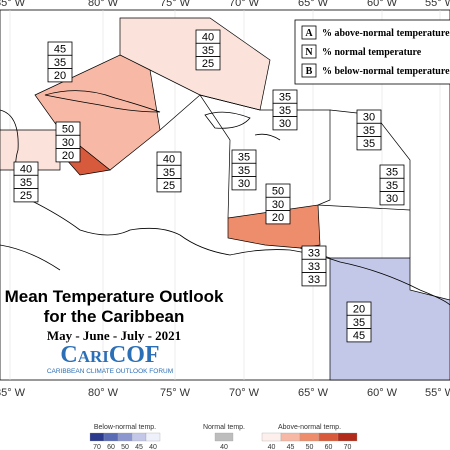 The width and height of the screenshot is (450, 450). I want to click on colorbar-title: Below-normal temp., so click(125, 427).